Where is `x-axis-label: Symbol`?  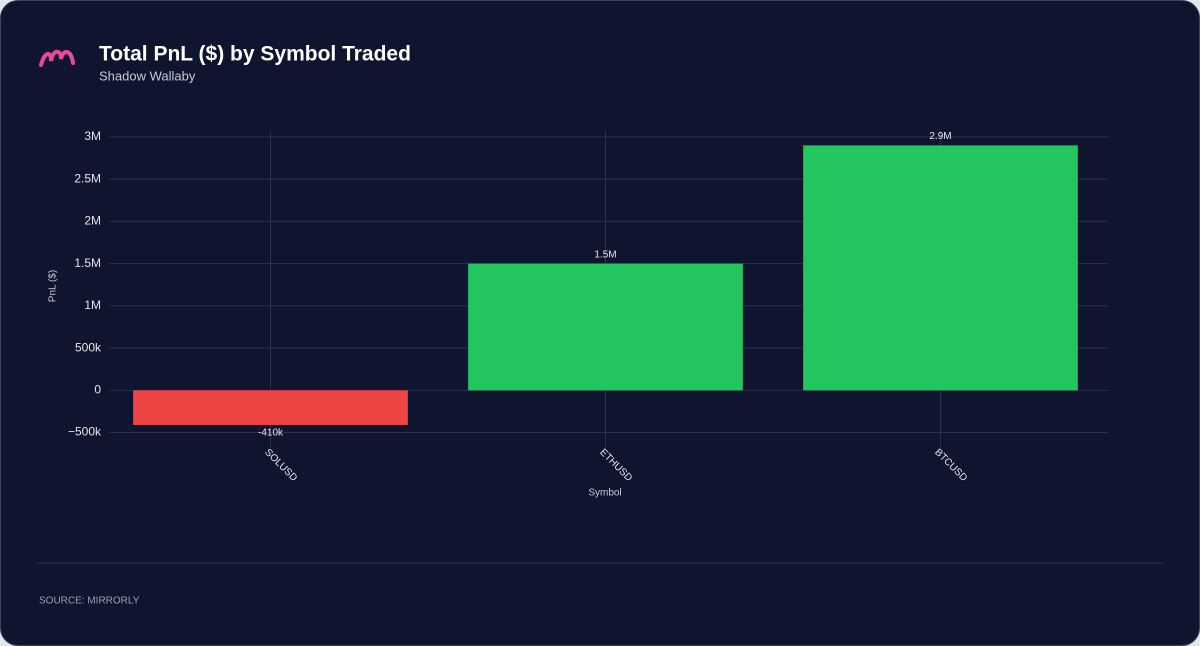 x-axis-label: Symbol is located at coordinates (604, 493).